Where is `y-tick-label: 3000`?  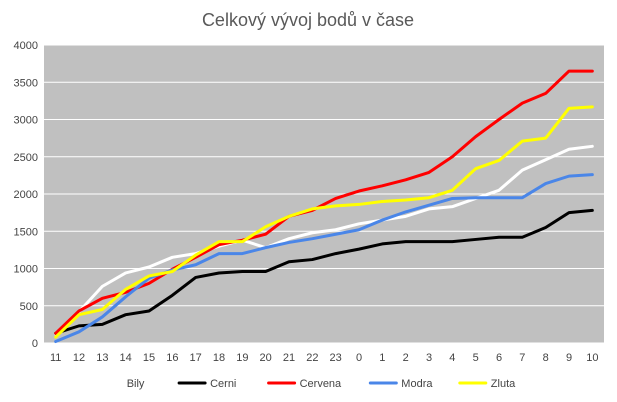 y-tick-label: 3000 is located at coordinates (26, 121).